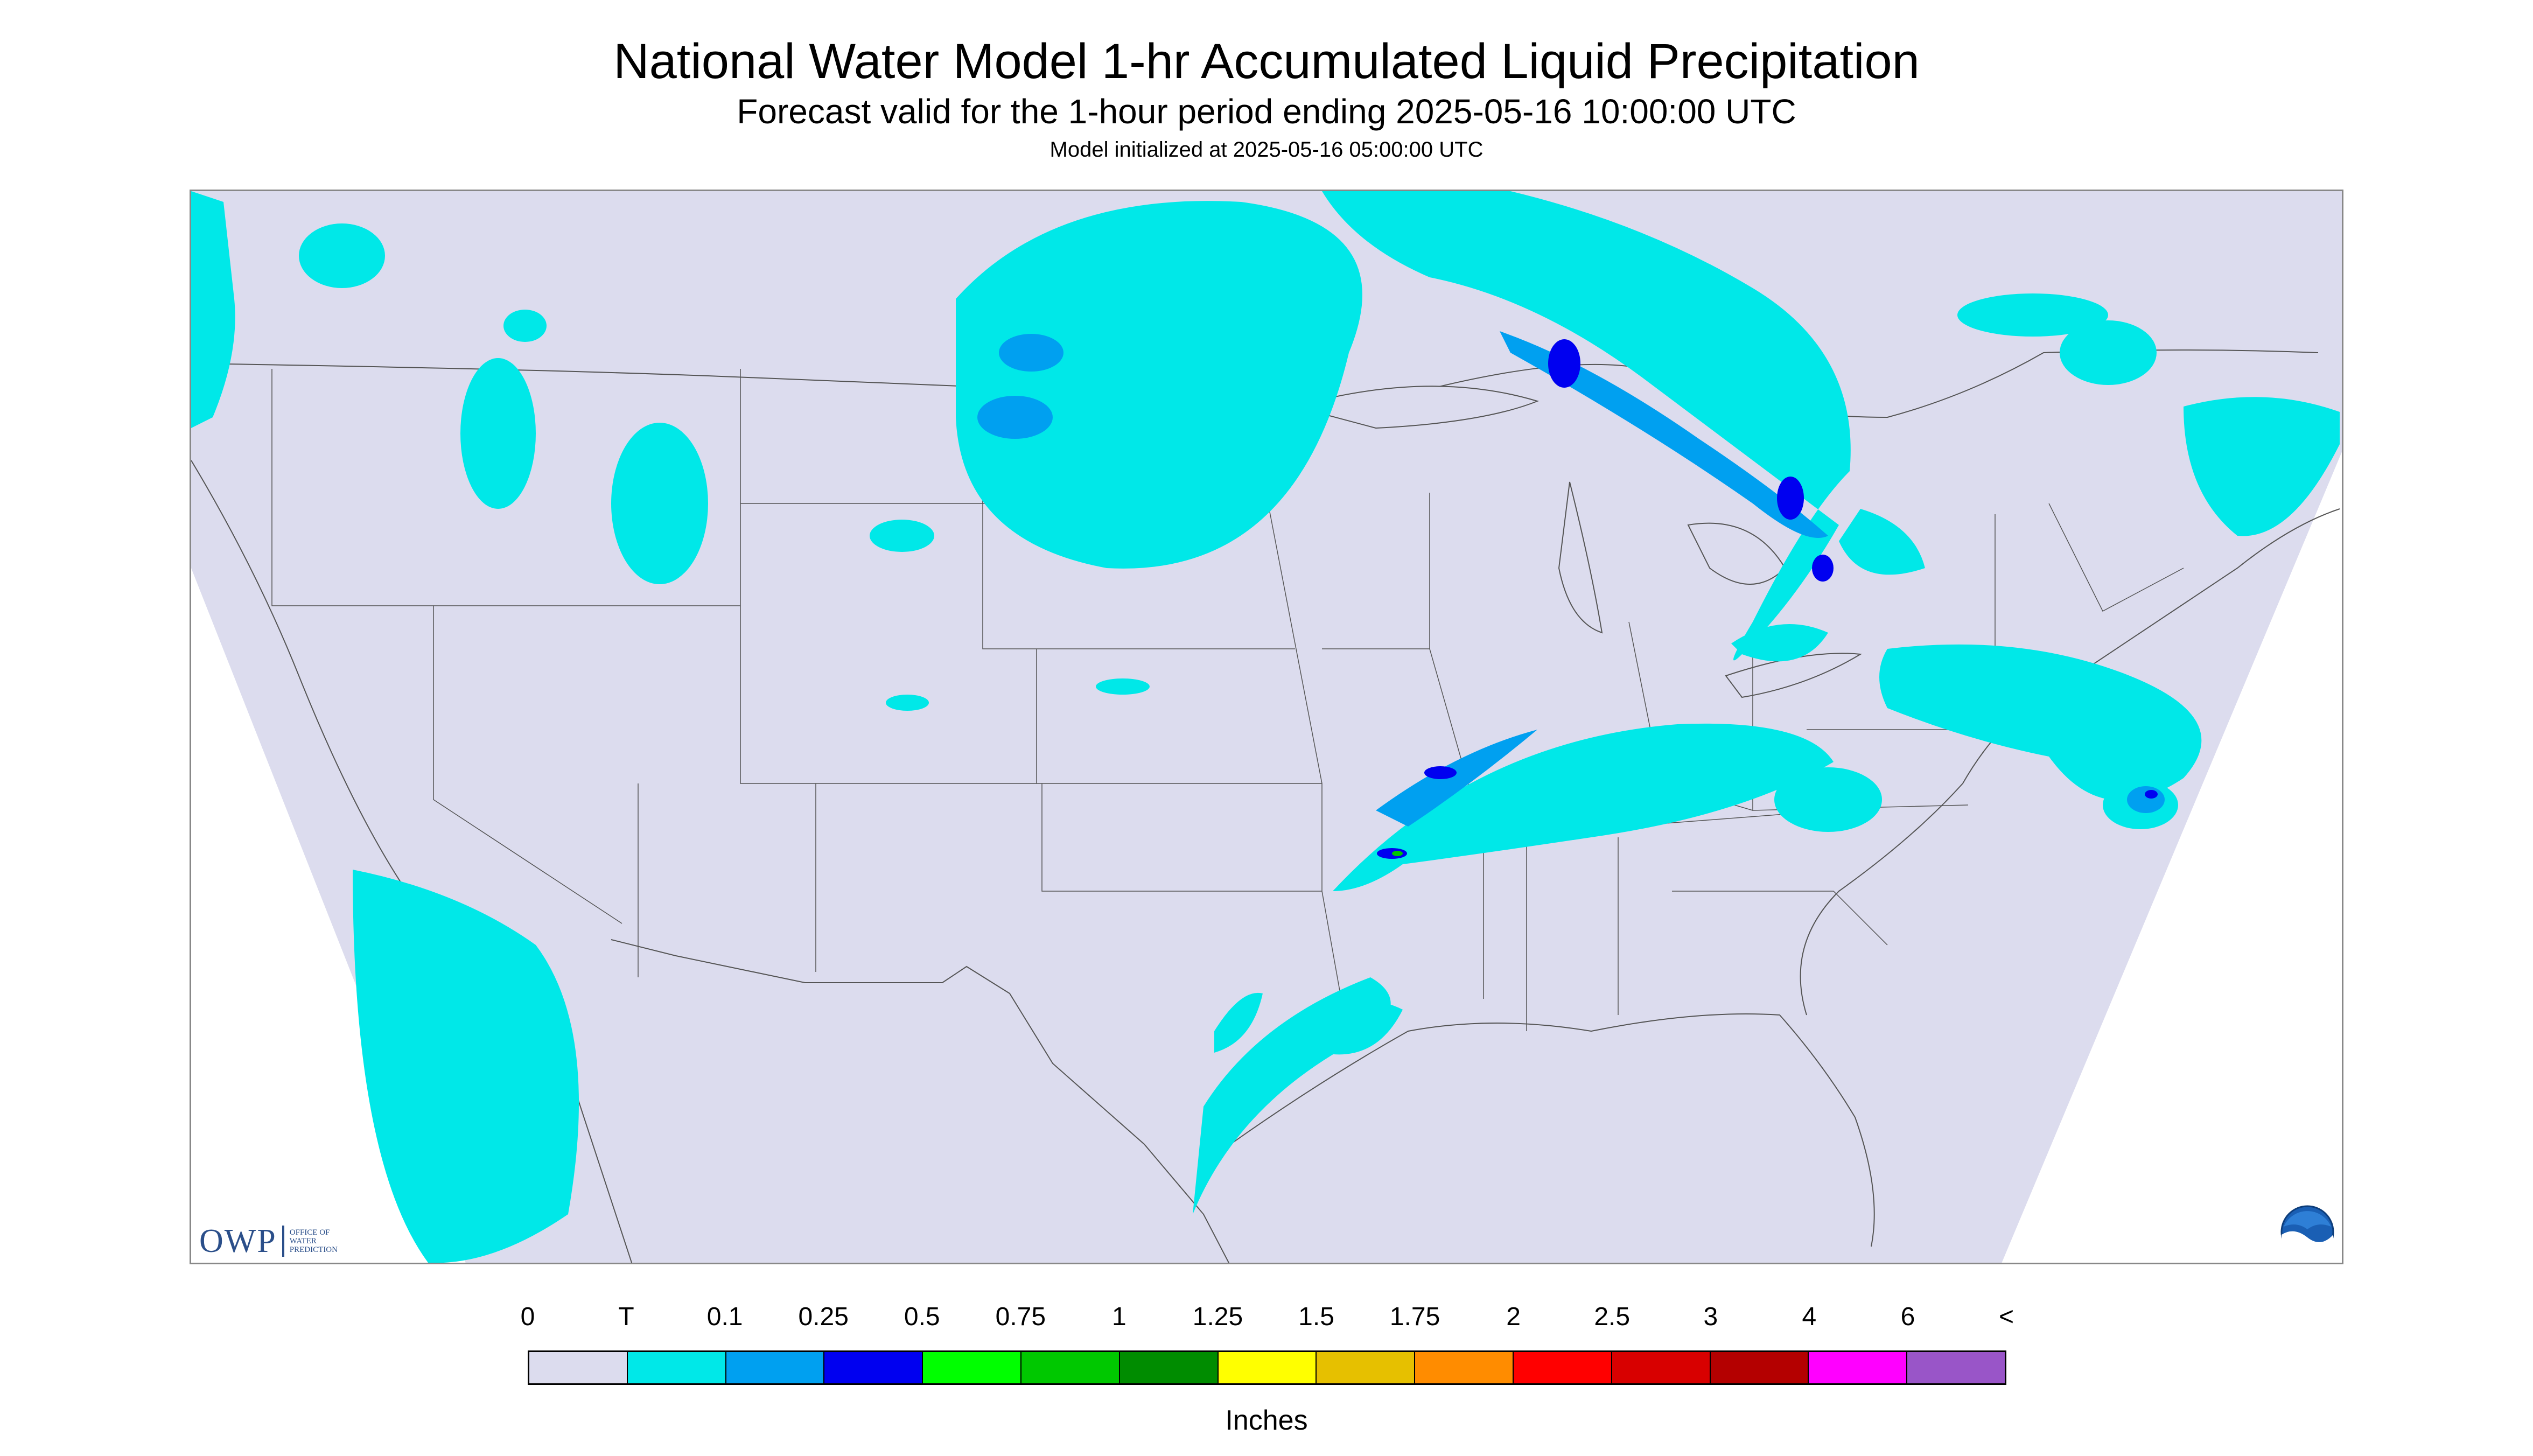 This screenshot has height=1456, width=2533. I want to click on legend-tick-label: 2.5, so click(1612, 1317).